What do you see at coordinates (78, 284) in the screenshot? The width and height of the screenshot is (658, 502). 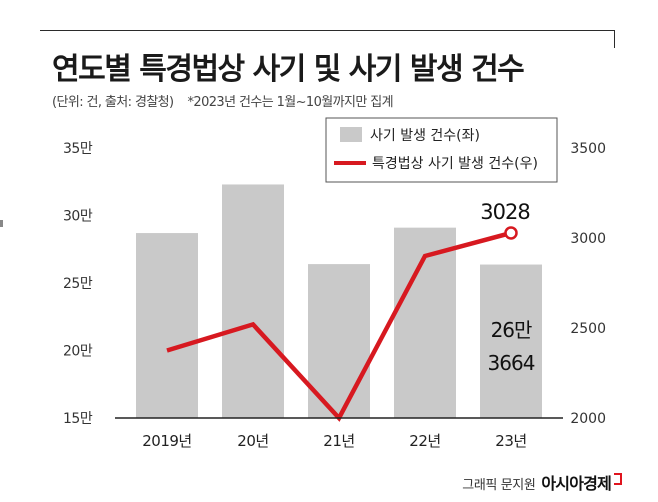 I see `left-tick-label: 25만` at bounding box center [78, 284].